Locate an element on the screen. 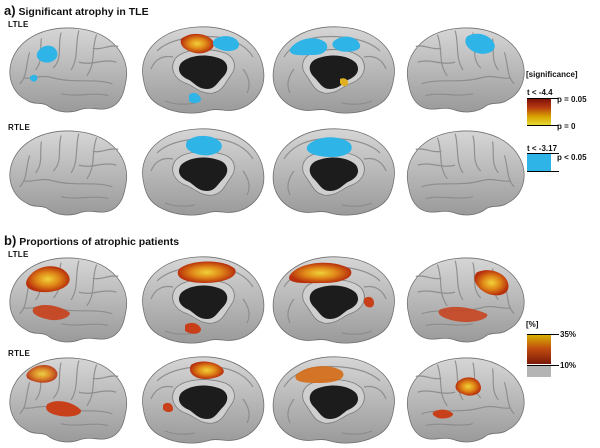 The height and width of the screenshot is (448, 600). brain-b-rtle-right-lateral is located at coordinates (465, 400).